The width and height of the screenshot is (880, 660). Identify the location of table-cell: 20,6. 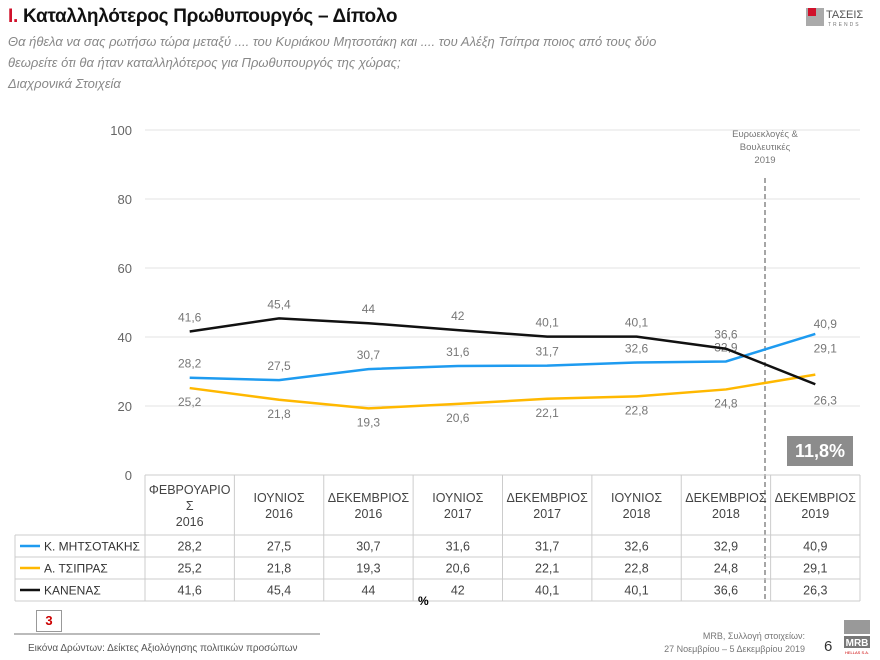
(458, 569).